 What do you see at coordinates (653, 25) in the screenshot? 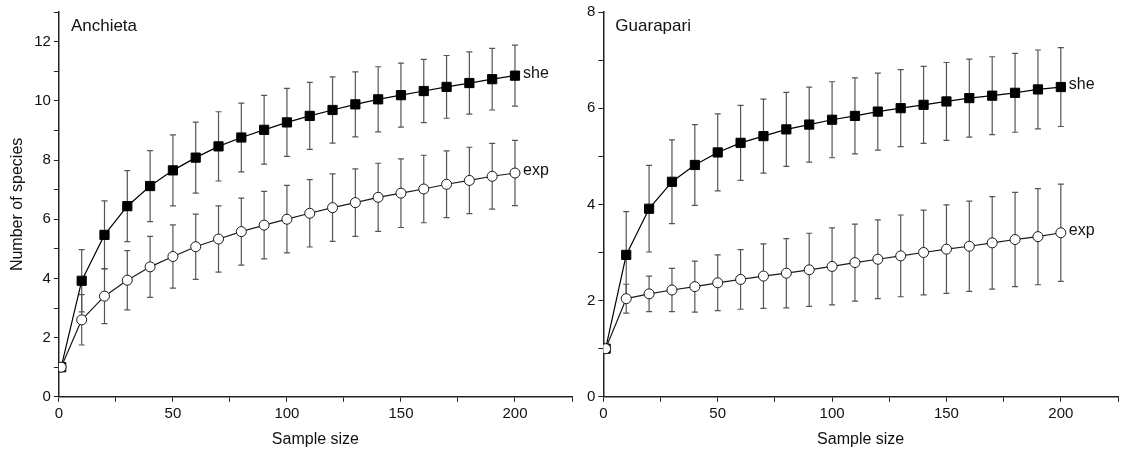
I see `chart-title: Guarapari` at bounding box center [653, 25].